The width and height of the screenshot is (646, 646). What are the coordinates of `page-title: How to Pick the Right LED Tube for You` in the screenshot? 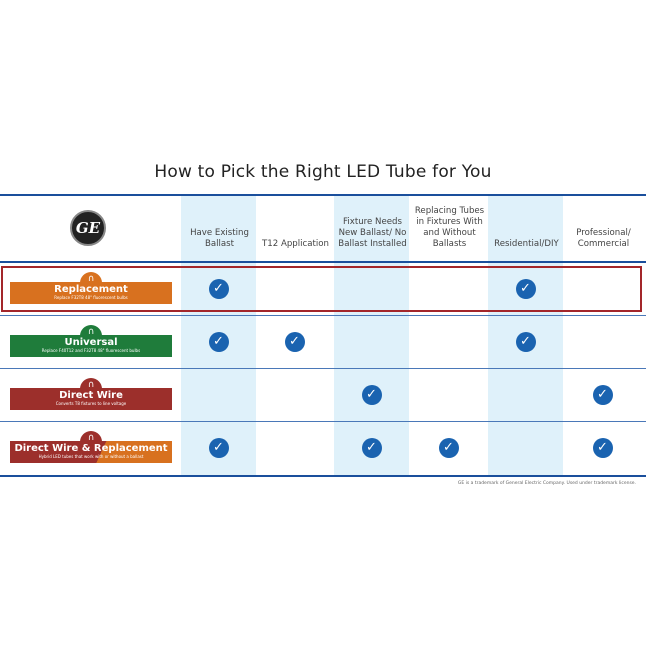 It's located at (323, 172).